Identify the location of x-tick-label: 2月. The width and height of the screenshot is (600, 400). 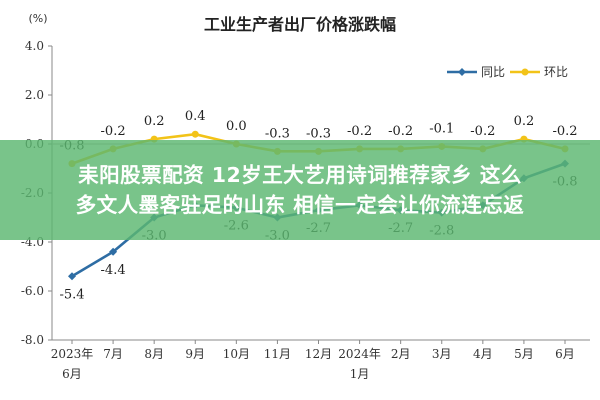
(401, 354).